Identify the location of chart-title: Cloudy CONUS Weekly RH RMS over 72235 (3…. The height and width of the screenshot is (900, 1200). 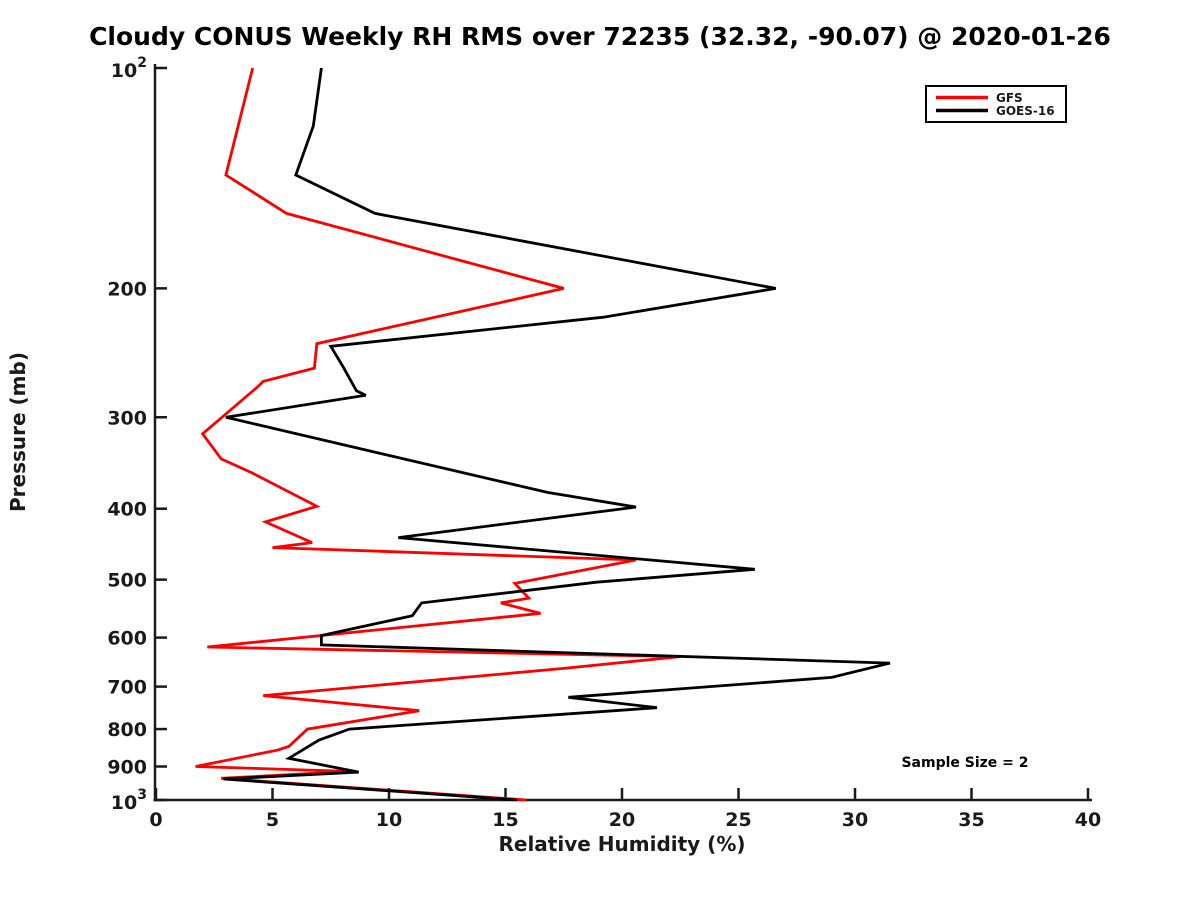
(600, 36).